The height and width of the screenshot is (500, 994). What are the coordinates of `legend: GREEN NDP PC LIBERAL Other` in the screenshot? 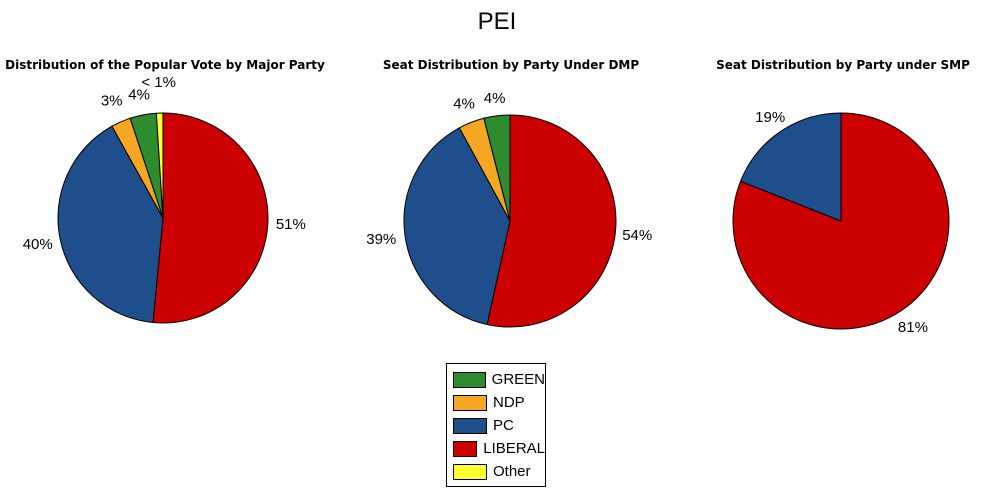 It's located at (496, 425).